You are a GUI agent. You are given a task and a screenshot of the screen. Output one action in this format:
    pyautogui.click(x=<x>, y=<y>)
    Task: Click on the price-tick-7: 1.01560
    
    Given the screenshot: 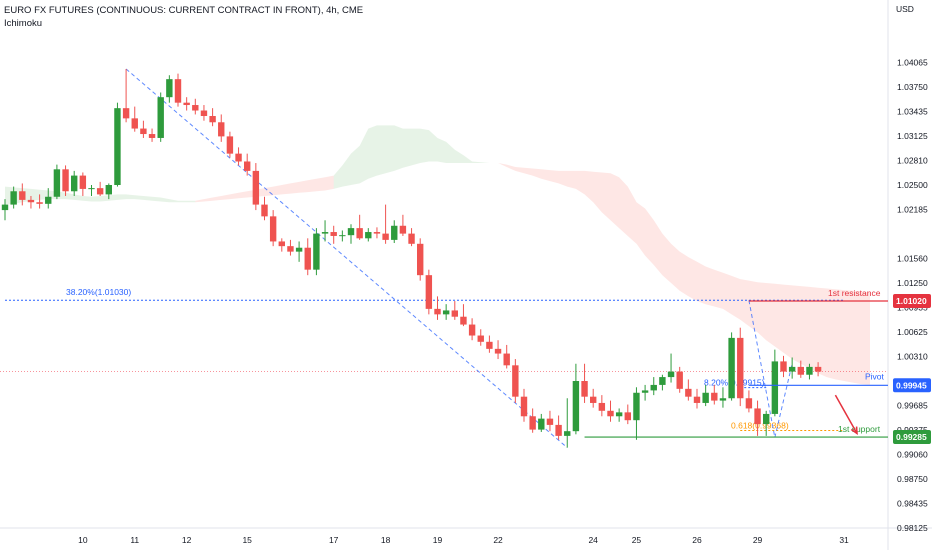 What is the action you would take?
    pyautogui.click(x=912, y=259)
    